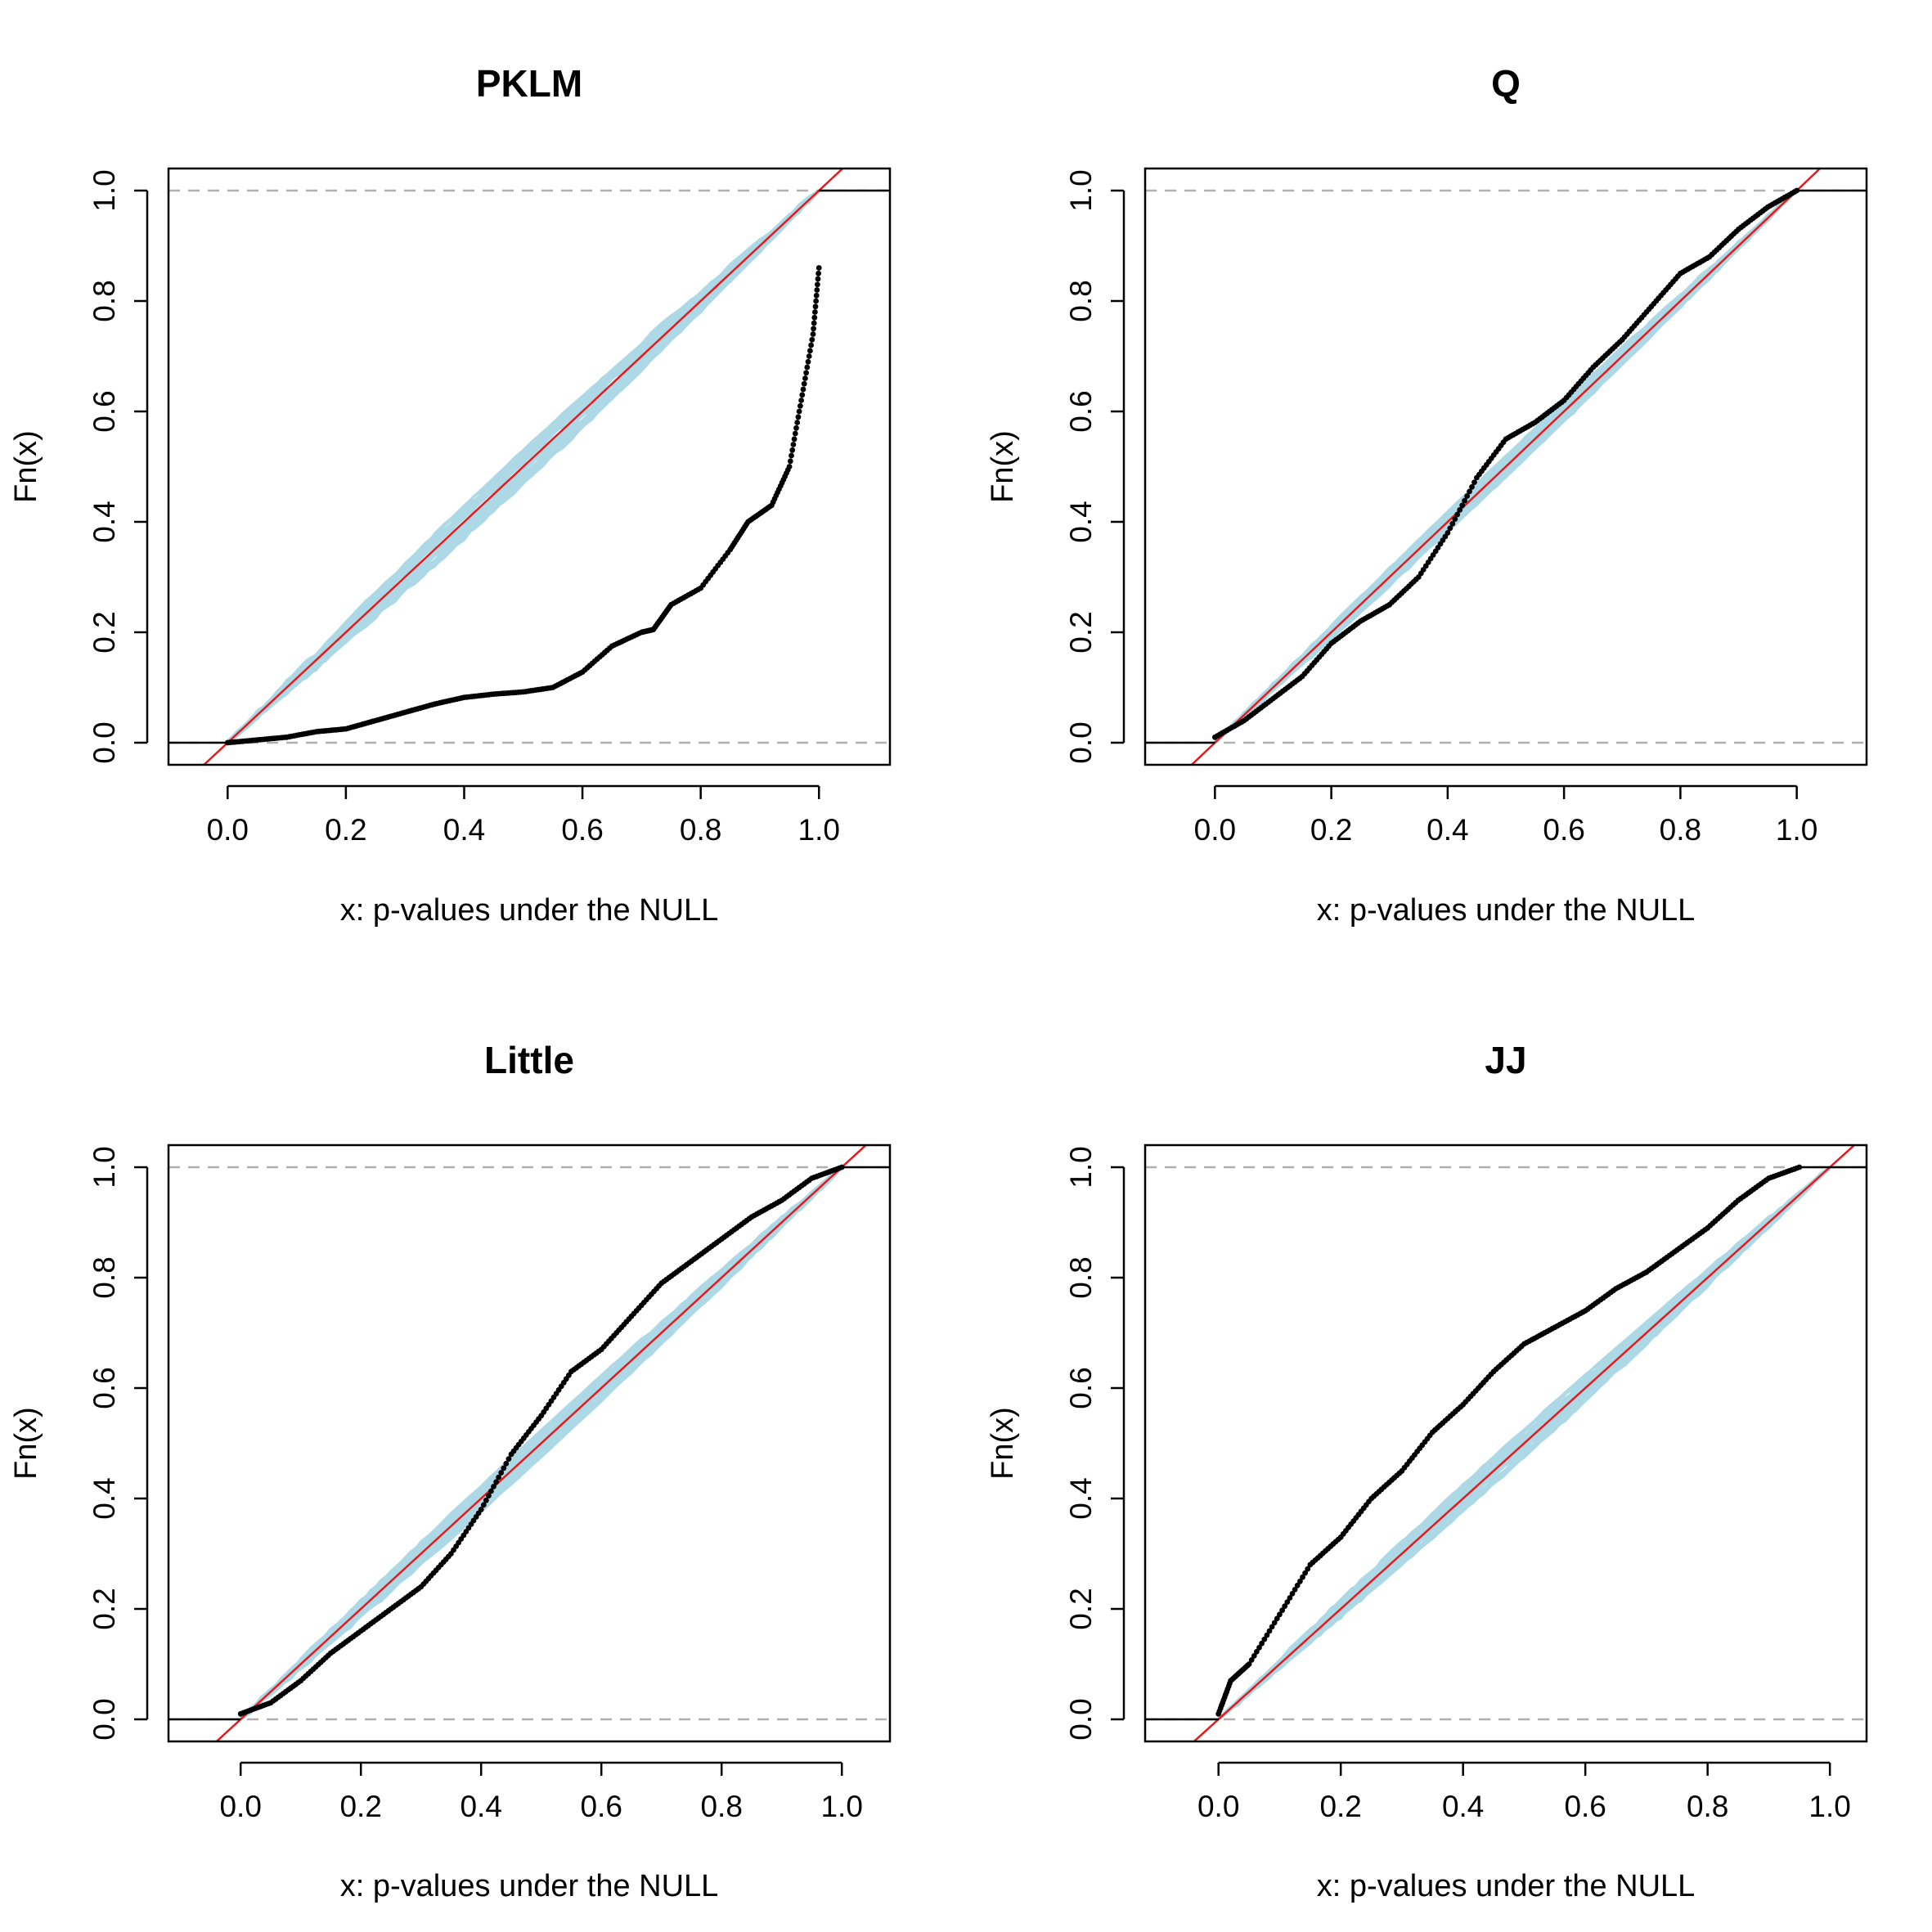 The width and height of the screenshot is (1932, 1932). I want to click on x-tick-label: 0.2, so click(1331, 830).